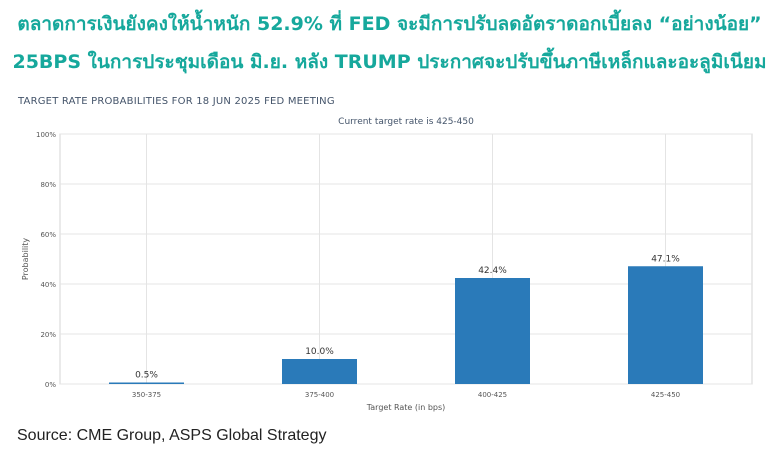  I want to click on source-note: Source: CME Group, ASPS Global Strategy, so click(172, 435).